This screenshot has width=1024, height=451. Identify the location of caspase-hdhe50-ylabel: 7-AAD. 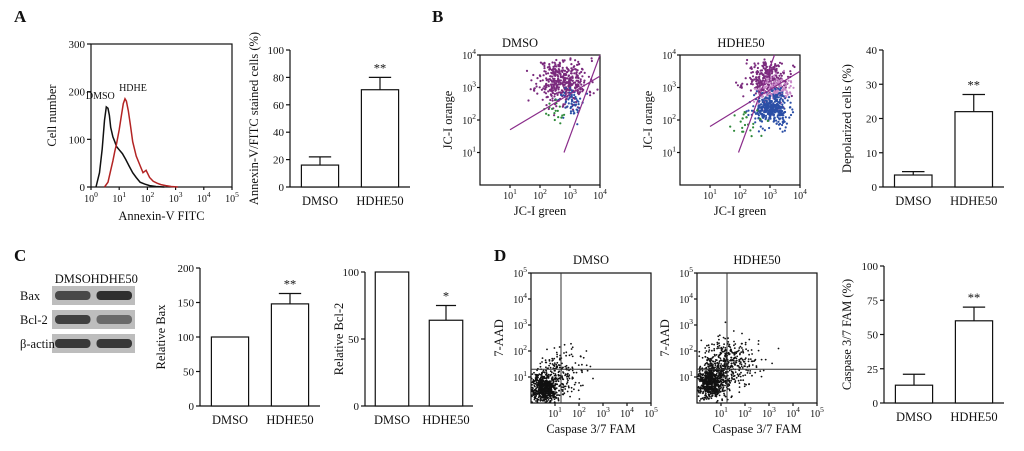
(665, 338).